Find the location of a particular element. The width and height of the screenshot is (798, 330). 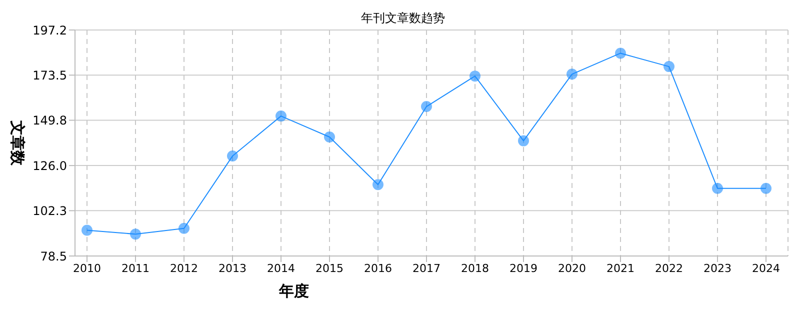

x-tick-label: 2021 is located at coordinates (620, 268).